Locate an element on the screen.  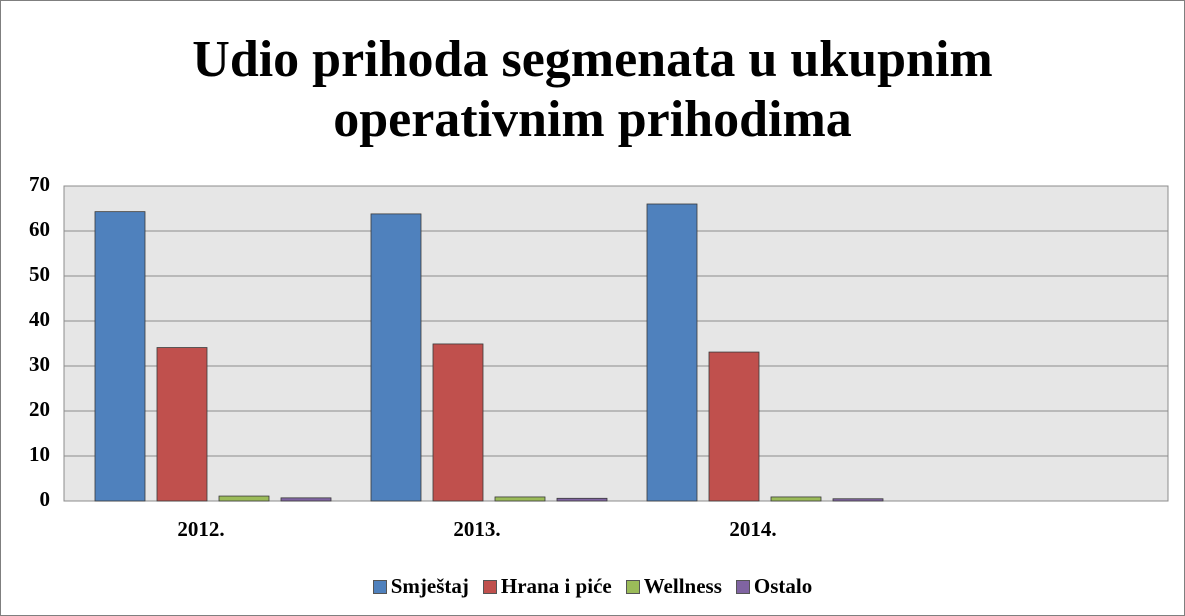
legend-label: Smještaj is located at coordinates (429, 586).